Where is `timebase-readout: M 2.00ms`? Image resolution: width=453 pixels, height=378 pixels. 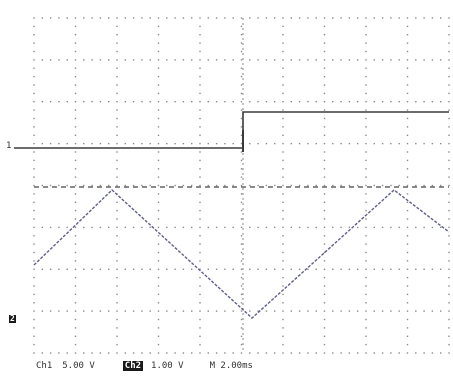 timebase-readout: M 2.00ms is located at coordinates (231, 366).